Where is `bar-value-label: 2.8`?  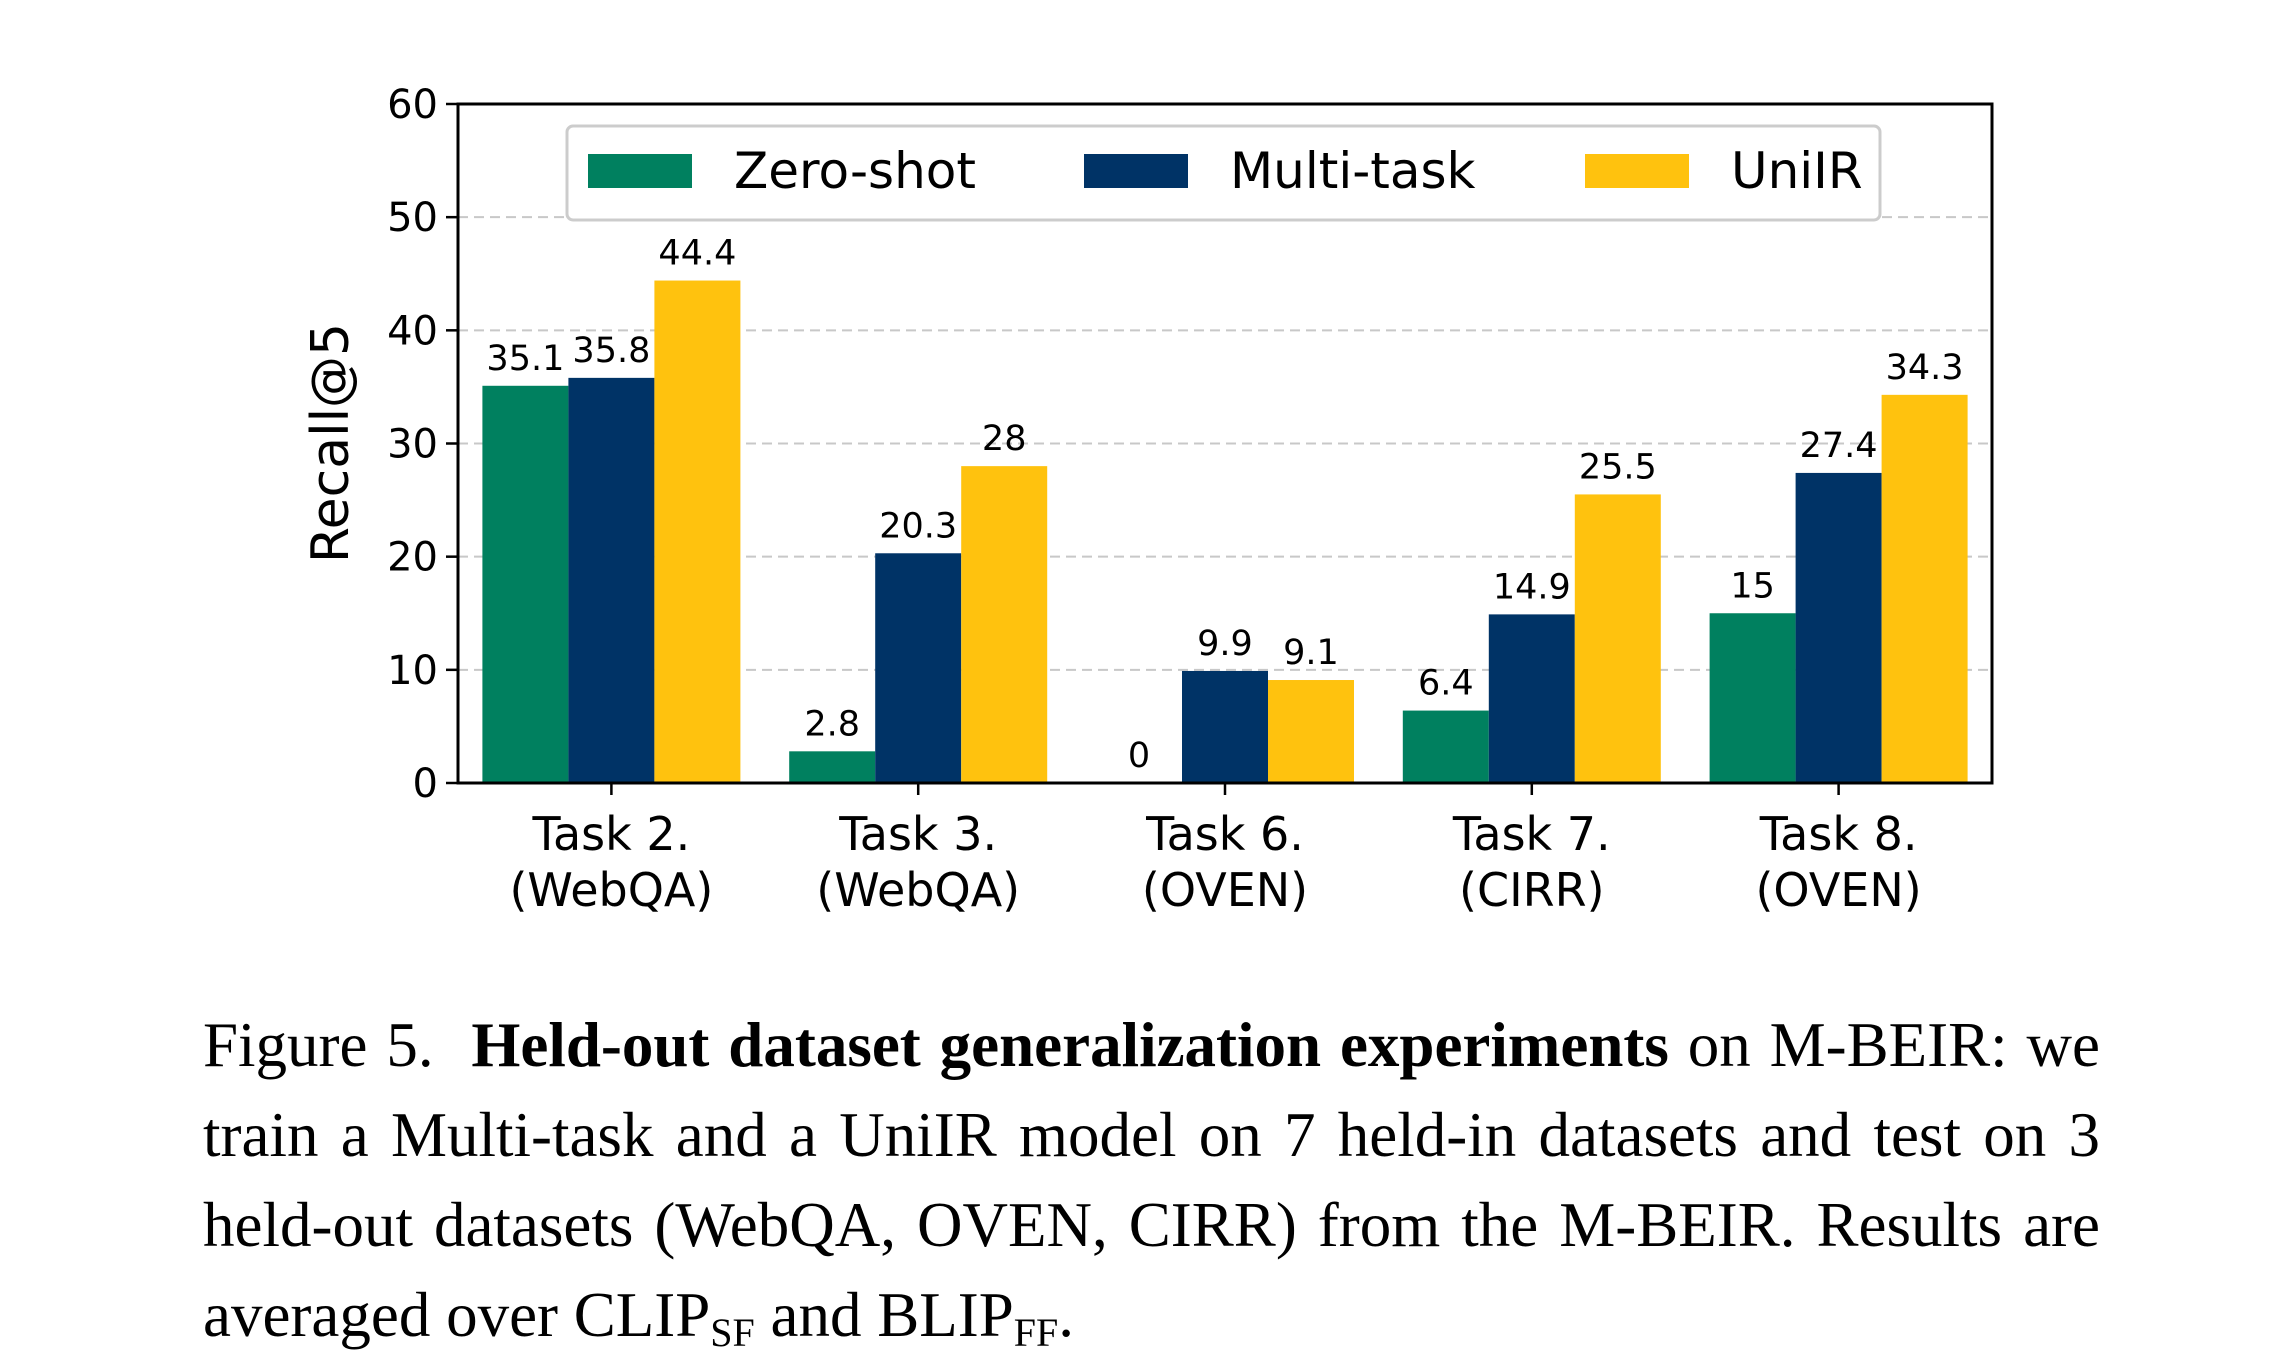 bar-value-label: 2.8 is located at coordinates (832, 724).